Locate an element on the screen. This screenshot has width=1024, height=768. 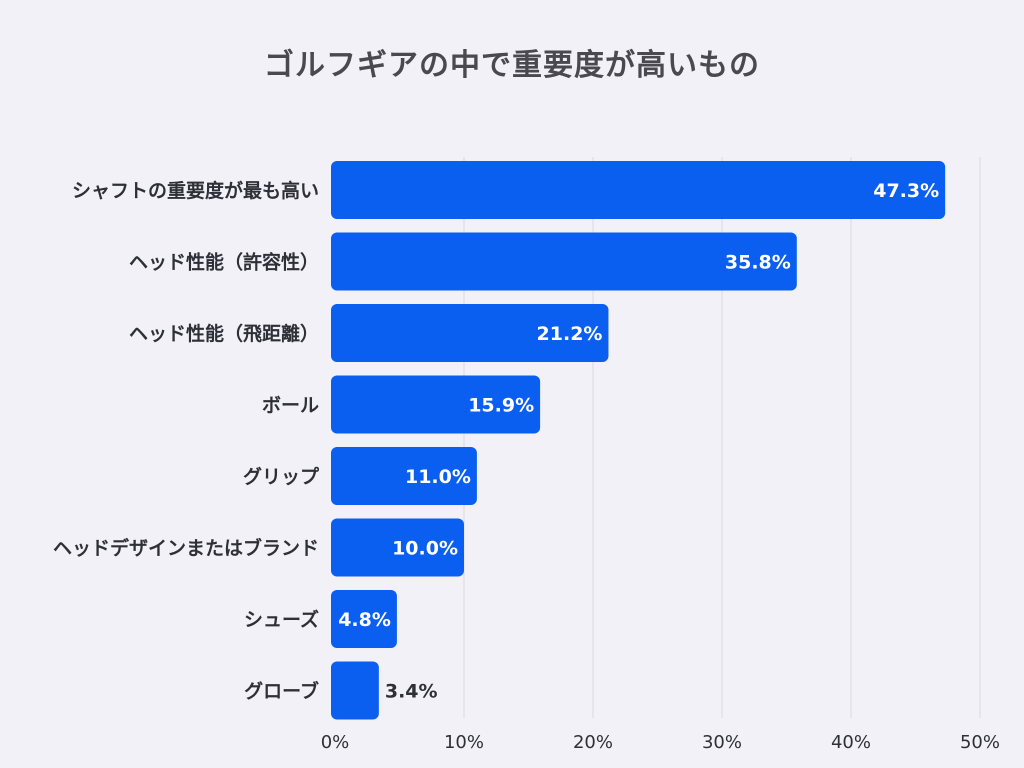
category-label: シャフトの重要度が最も高い is located at coordinates (195, 190).